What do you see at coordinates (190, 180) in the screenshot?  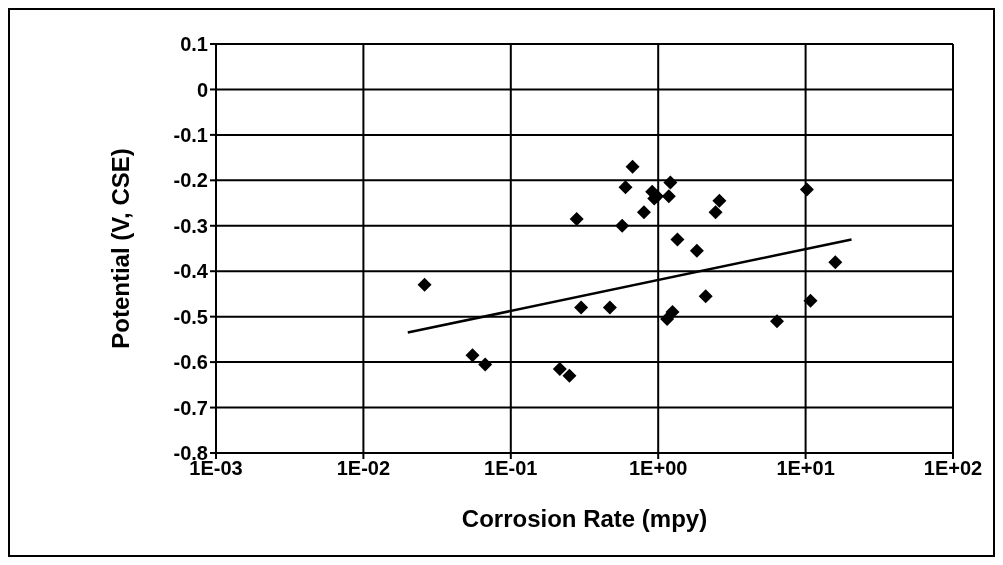 I see `y-tick-label: -0.2` at bounding box center [190, 180].